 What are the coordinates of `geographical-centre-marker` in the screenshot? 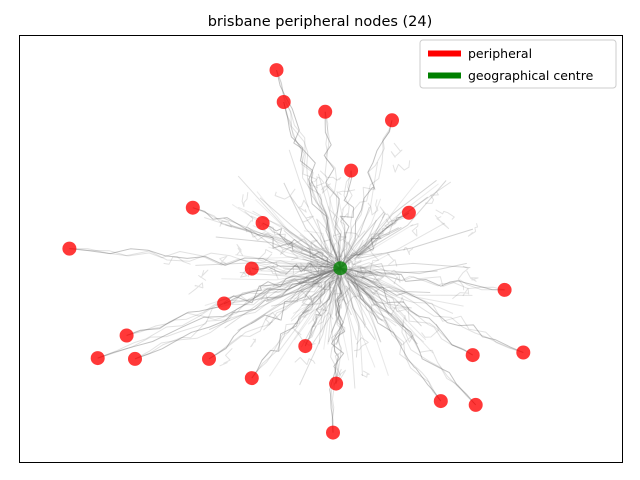 It's located at (340, 268).